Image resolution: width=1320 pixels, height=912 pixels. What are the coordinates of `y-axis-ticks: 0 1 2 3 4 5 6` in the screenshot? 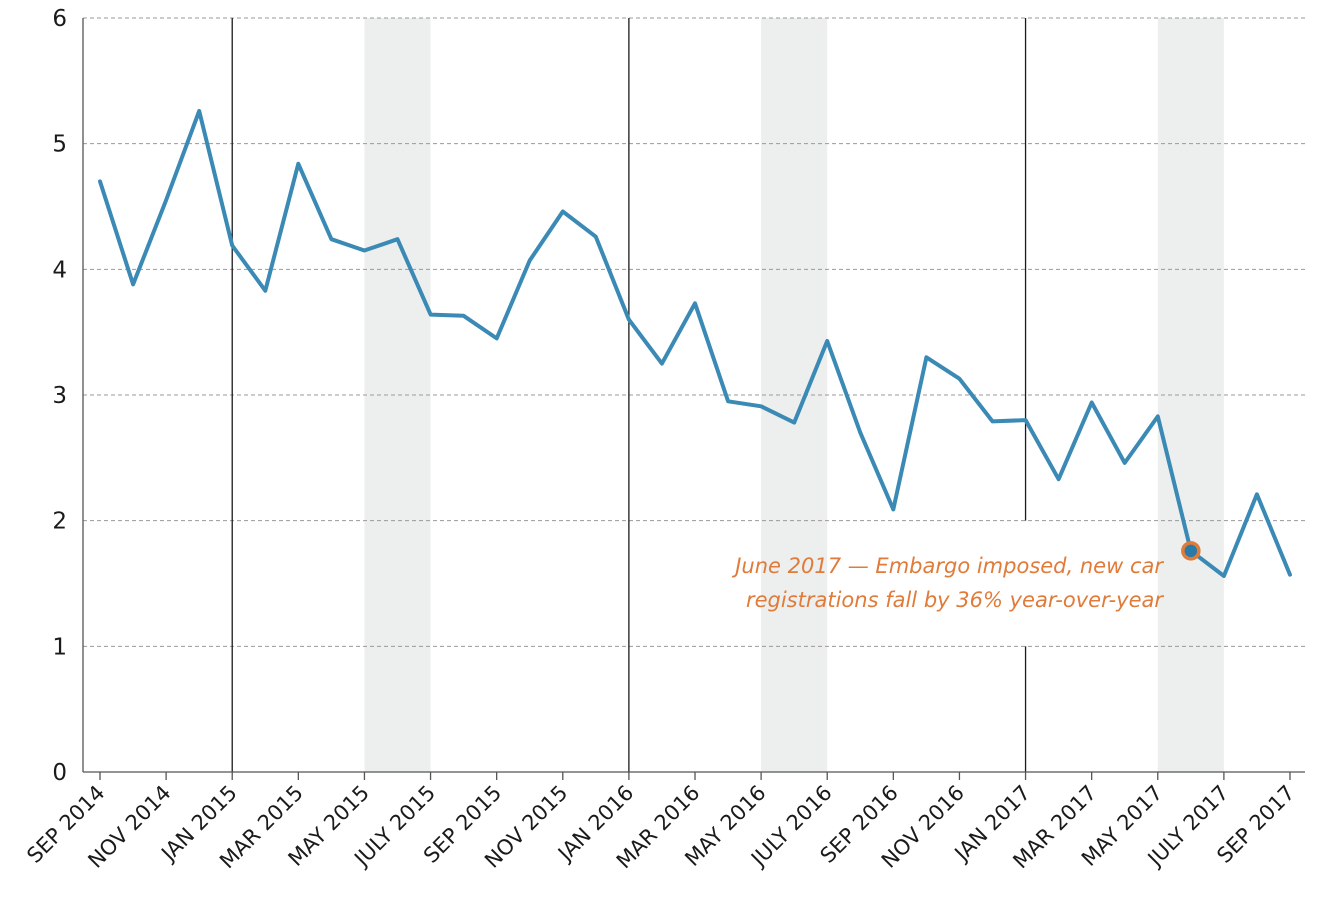 It's located at (59, 396).